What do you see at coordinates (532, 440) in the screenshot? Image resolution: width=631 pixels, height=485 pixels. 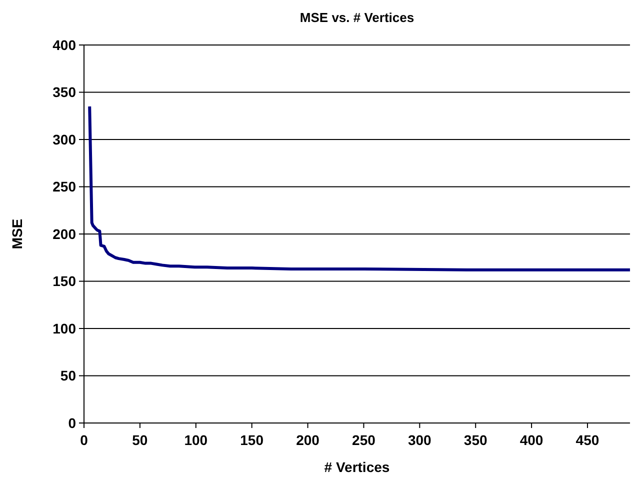 I see `x-tick-label: 400` at bounding box center [532, 440].